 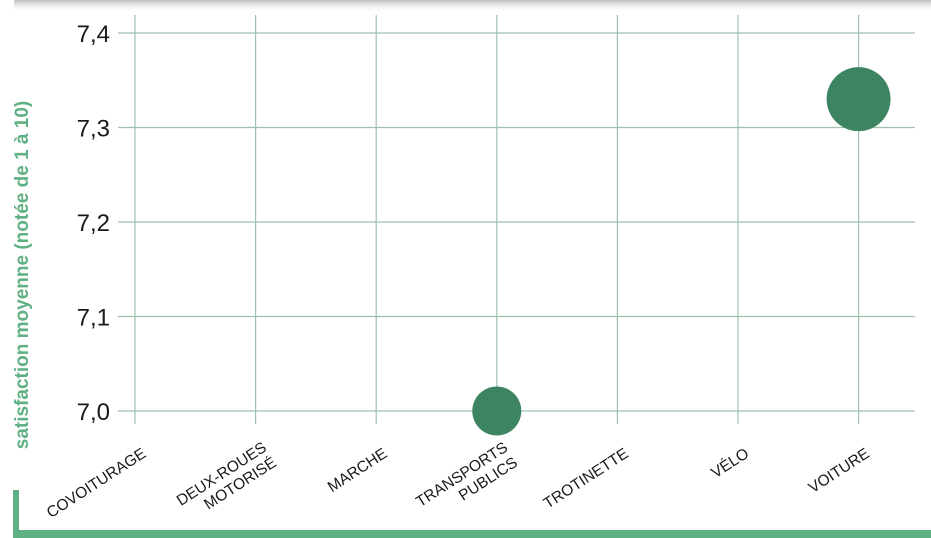 I want to click on frame-left-accent, so click(x=16, y=514).